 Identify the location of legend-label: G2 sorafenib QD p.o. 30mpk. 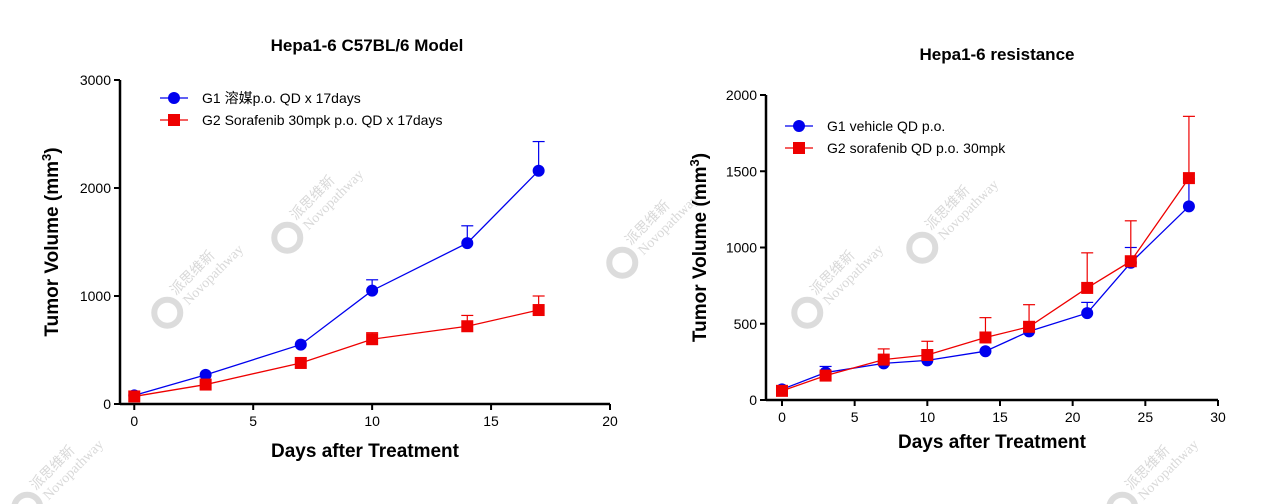
(916, 148).